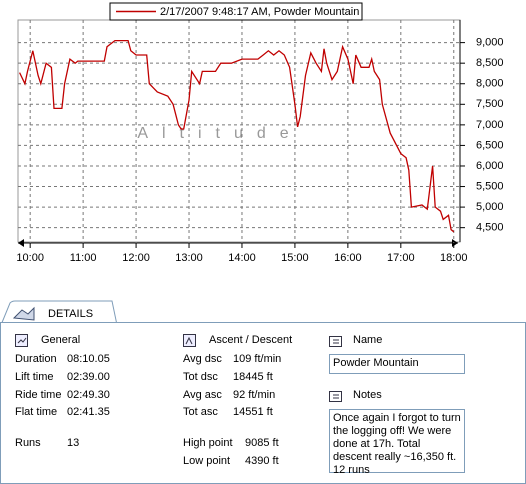 This screenshot has width=526, height=484. I want to click on name-icon, so click(335, 341).